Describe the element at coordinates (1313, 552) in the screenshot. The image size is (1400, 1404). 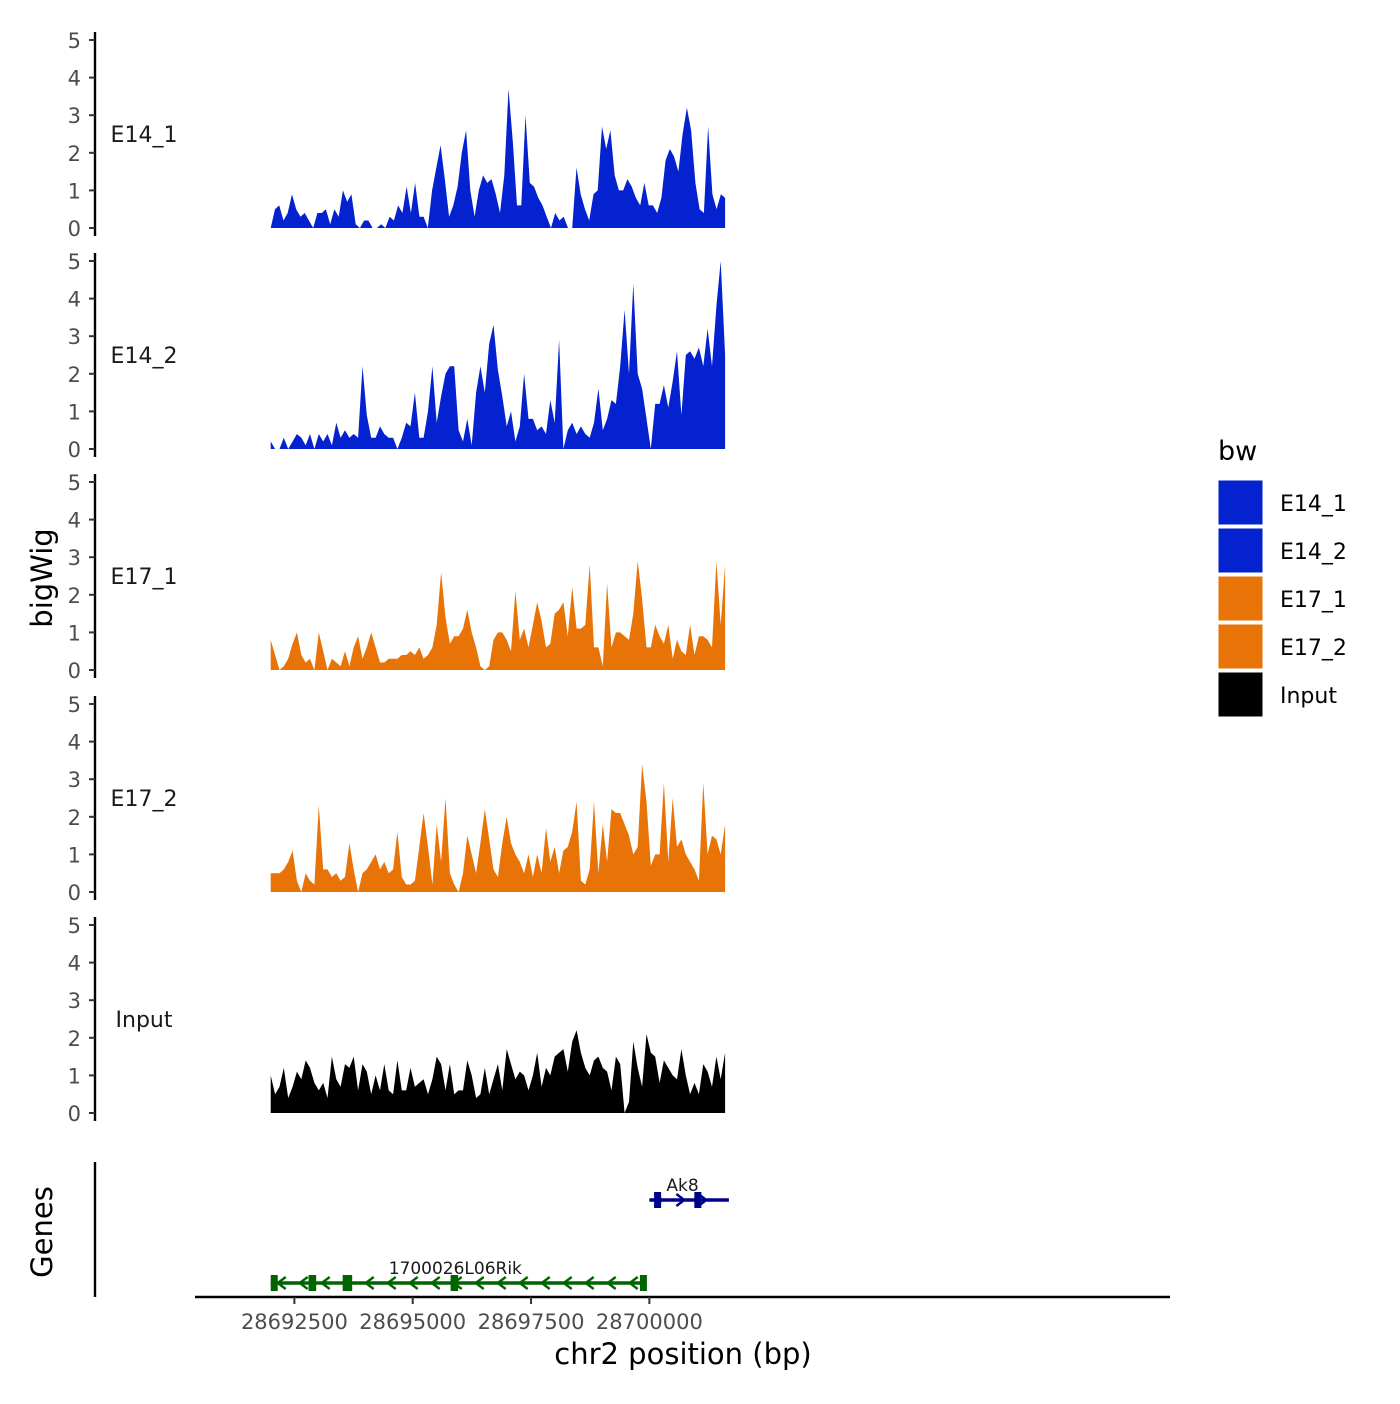
I see `legend-label: E14_2` at that location.